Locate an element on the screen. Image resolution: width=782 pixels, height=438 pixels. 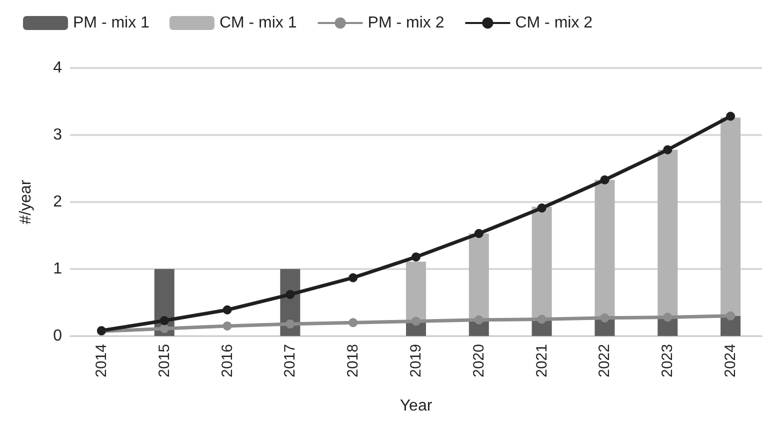
x-tick-label: 2015 is located at coordinates (164, 361).